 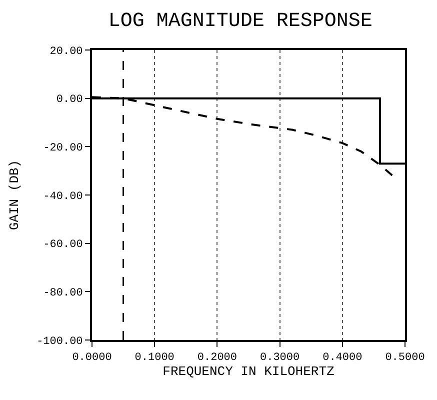 I want to click on x-axis-title: FREQUENCY IN KILOHERTZ, so click(x=248, y=372).